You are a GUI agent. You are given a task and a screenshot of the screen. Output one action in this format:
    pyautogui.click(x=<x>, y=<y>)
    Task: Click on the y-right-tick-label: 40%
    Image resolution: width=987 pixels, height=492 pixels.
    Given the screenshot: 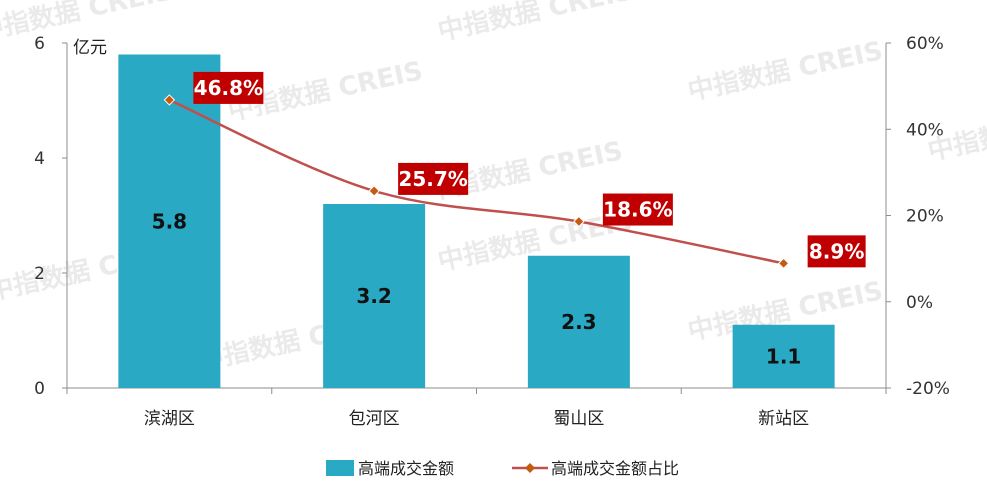 What is the action you would take?
    pyautogui.click(x=925, y=130)
    